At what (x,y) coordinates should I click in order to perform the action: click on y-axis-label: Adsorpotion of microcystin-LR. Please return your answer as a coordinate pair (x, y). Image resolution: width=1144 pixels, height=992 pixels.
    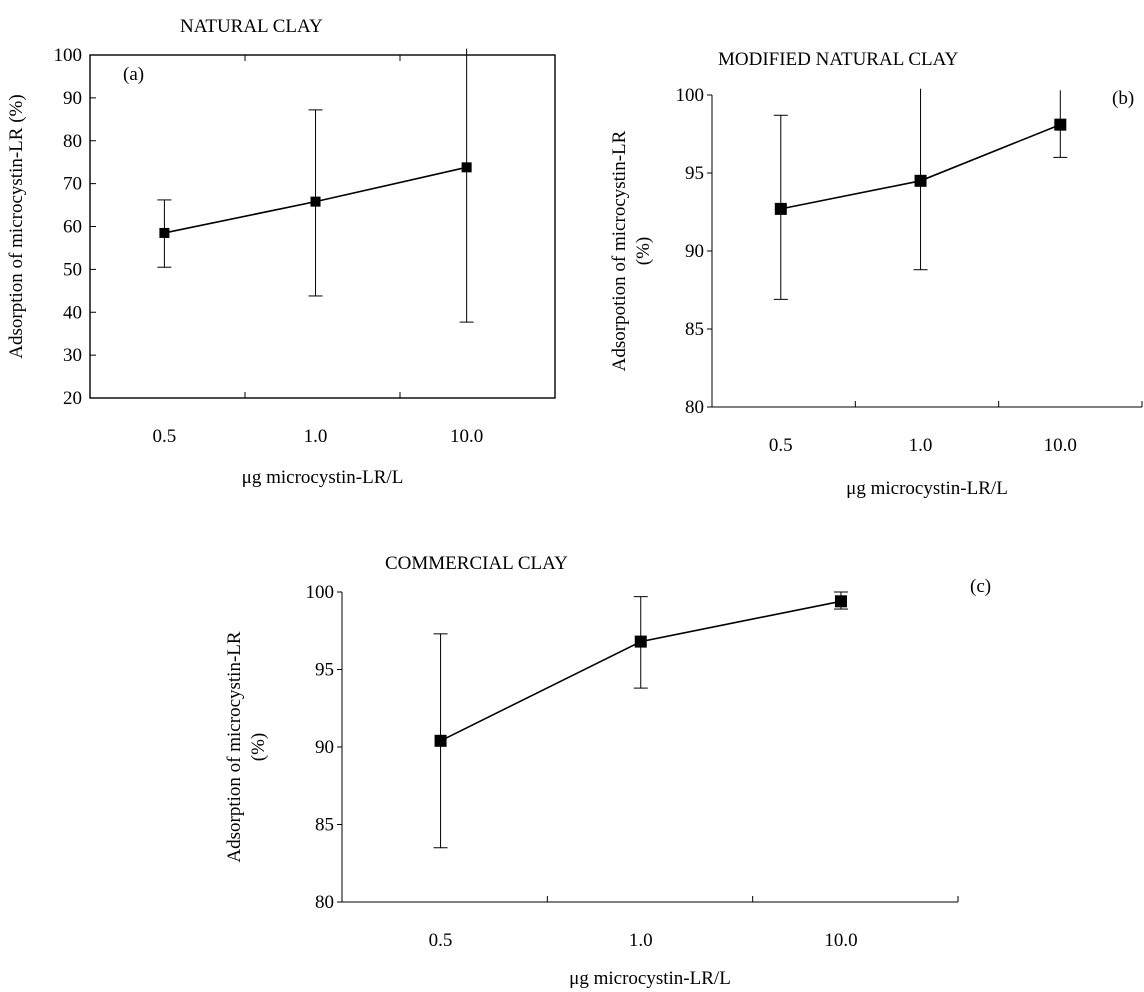
    Looking at the image, I should click on (619, 250).